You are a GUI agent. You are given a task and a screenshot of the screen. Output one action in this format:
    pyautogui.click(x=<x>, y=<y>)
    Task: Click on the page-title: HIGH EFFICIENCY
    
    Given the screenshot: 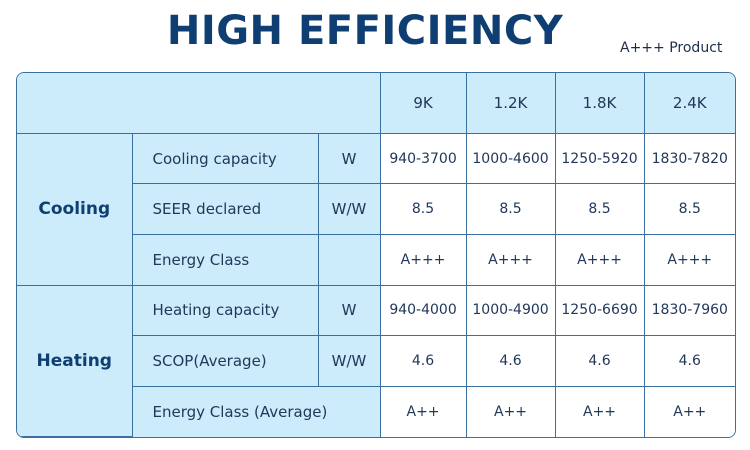 What is the action you would take?
    pyautogui.click(x=365, y=31)
    